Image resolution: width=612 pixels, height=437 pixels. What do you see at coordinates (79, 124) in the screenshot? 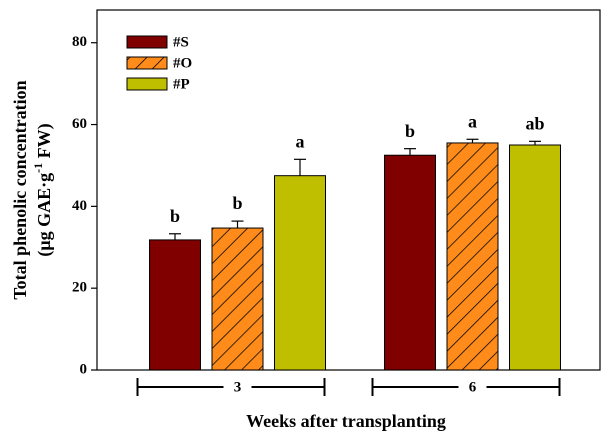
I see `y-tick-label: 60` at bounding box center [79, 124].